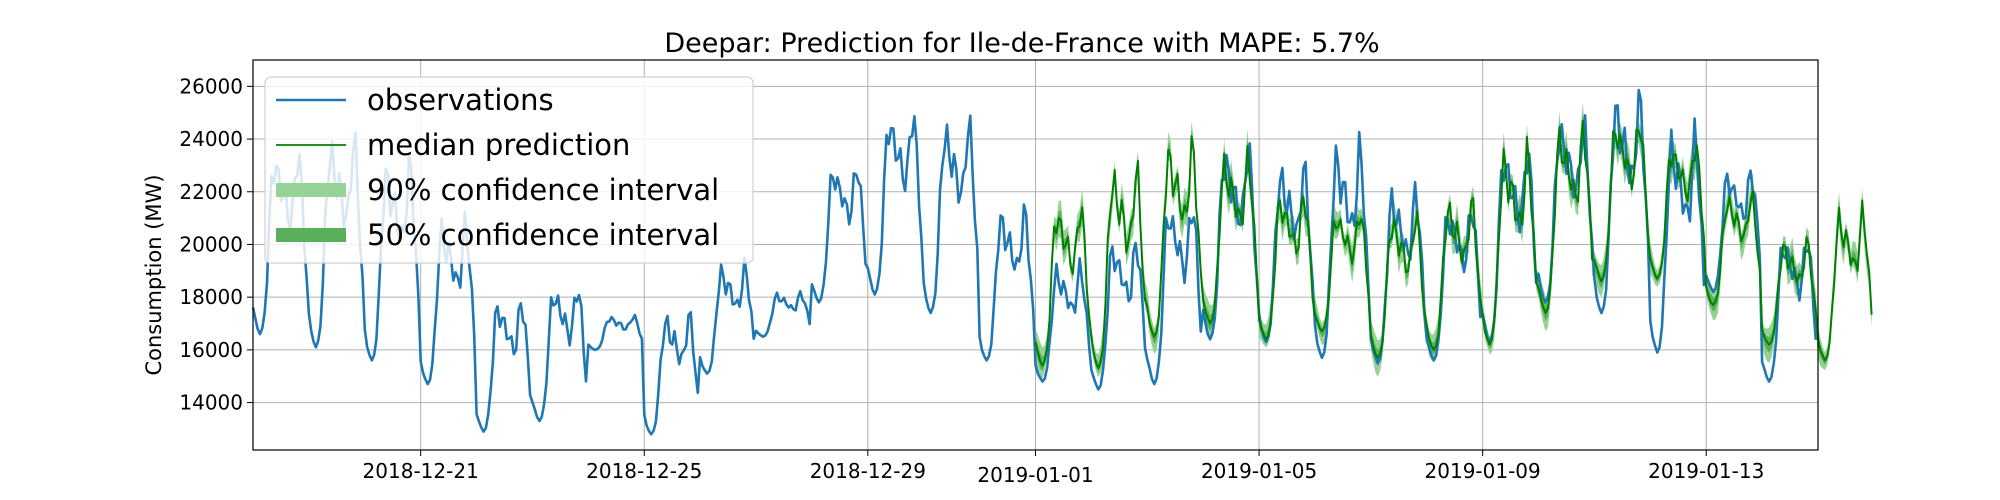 Image resolution: width=2000 pixels, height=500 pixels. I want to click on legend-box, so click(509, 170).